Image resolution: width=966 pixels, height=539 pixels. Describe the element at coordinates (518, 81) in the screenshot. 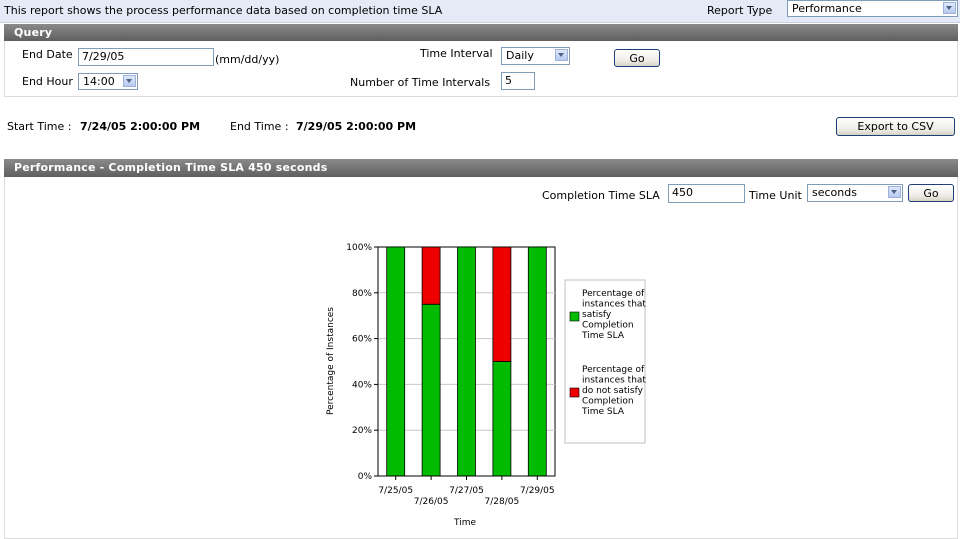

I see `num-intervals-input: 5` at that location.